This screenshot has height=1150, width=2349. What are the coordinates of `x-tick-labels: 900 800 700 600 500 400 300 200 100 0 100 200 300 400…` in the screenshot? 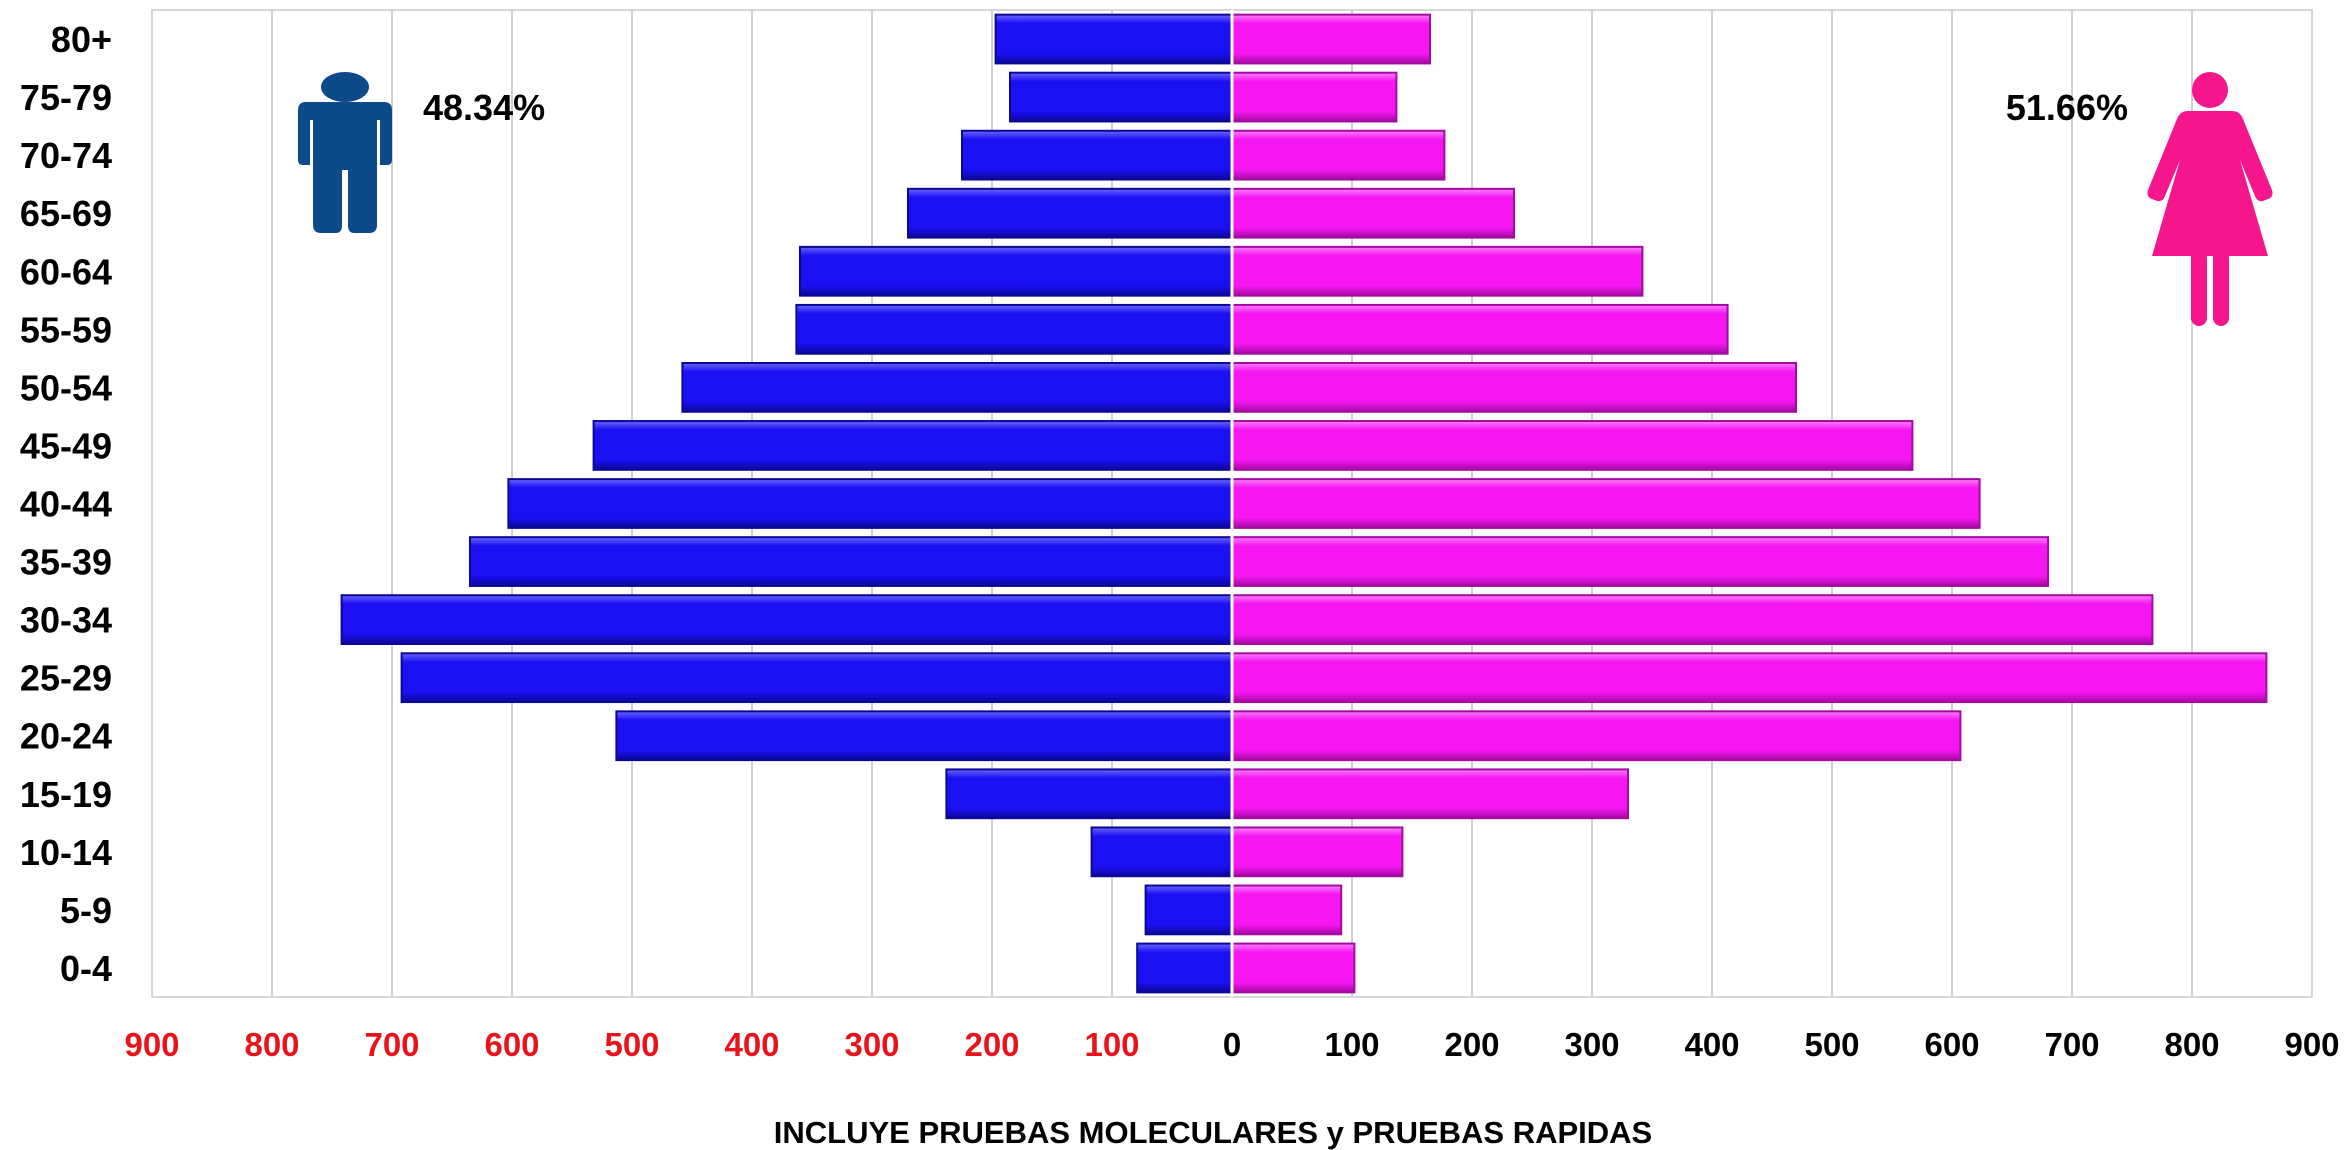 It's located at (1231, 1044).